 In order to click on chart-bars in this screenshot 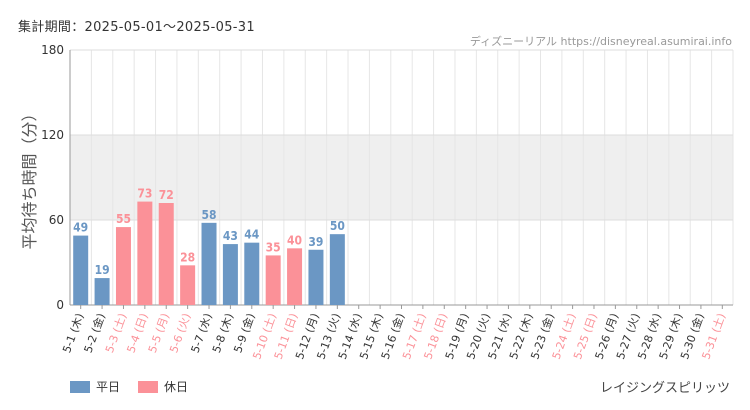, I will do `click(209, 253)`.